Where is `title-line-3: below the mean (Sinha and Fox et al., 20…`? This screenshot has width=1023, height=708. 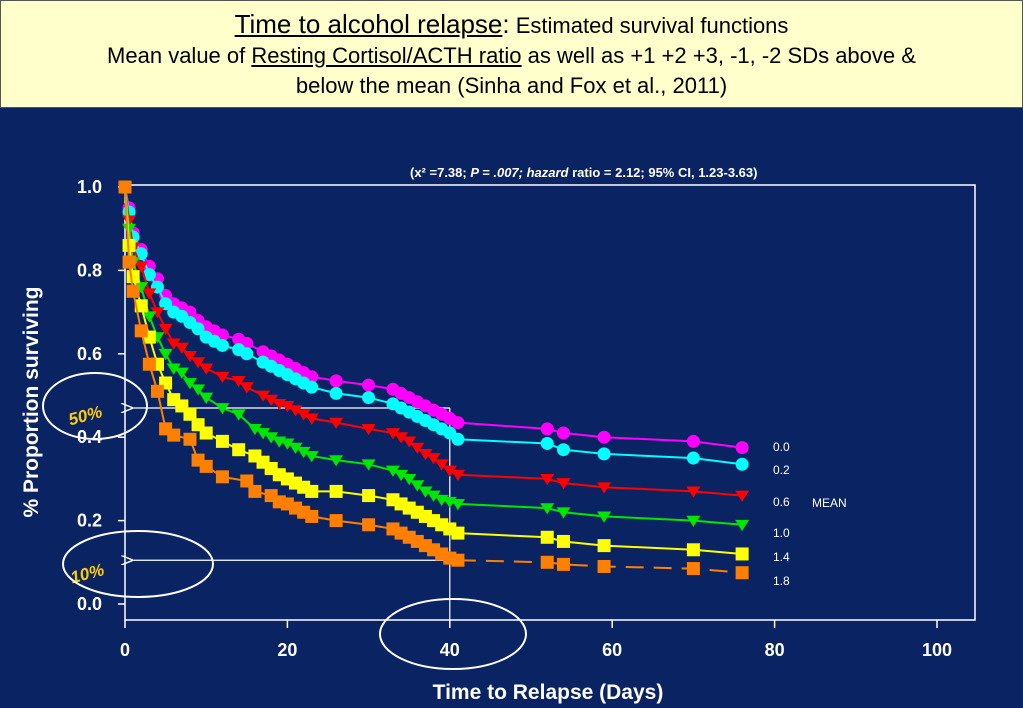
title-line-3: below the mean (Sinha and Fox et al., 20… is located at coordinates (511, 85).